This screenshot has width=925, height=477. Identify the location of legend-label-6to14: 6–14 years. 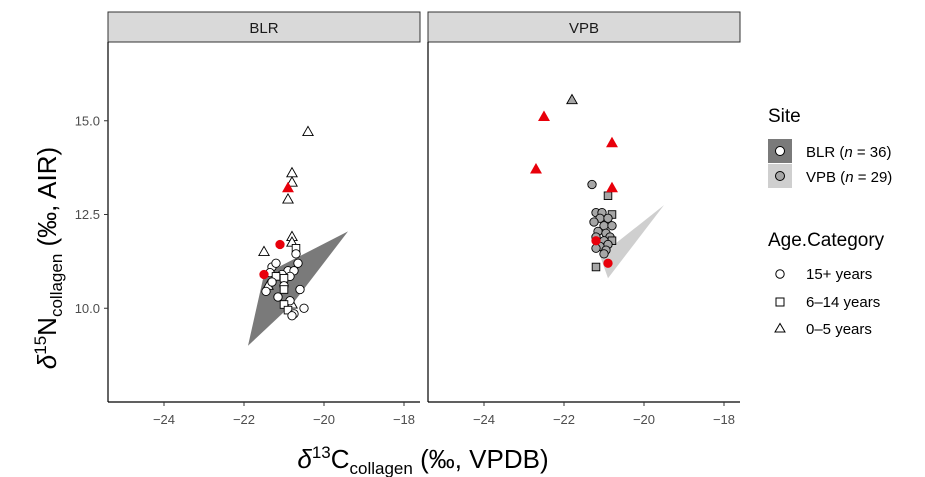
(843, 302).